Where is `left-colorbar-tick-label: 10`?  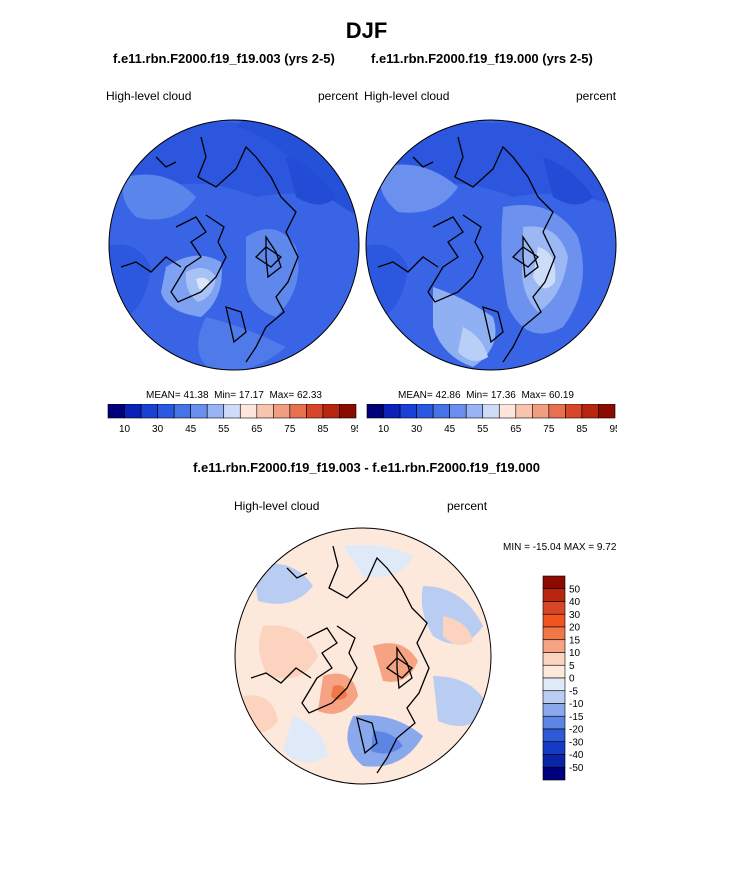 left-colorbar-tick-label: 10 is located at coordinates (125, 429).